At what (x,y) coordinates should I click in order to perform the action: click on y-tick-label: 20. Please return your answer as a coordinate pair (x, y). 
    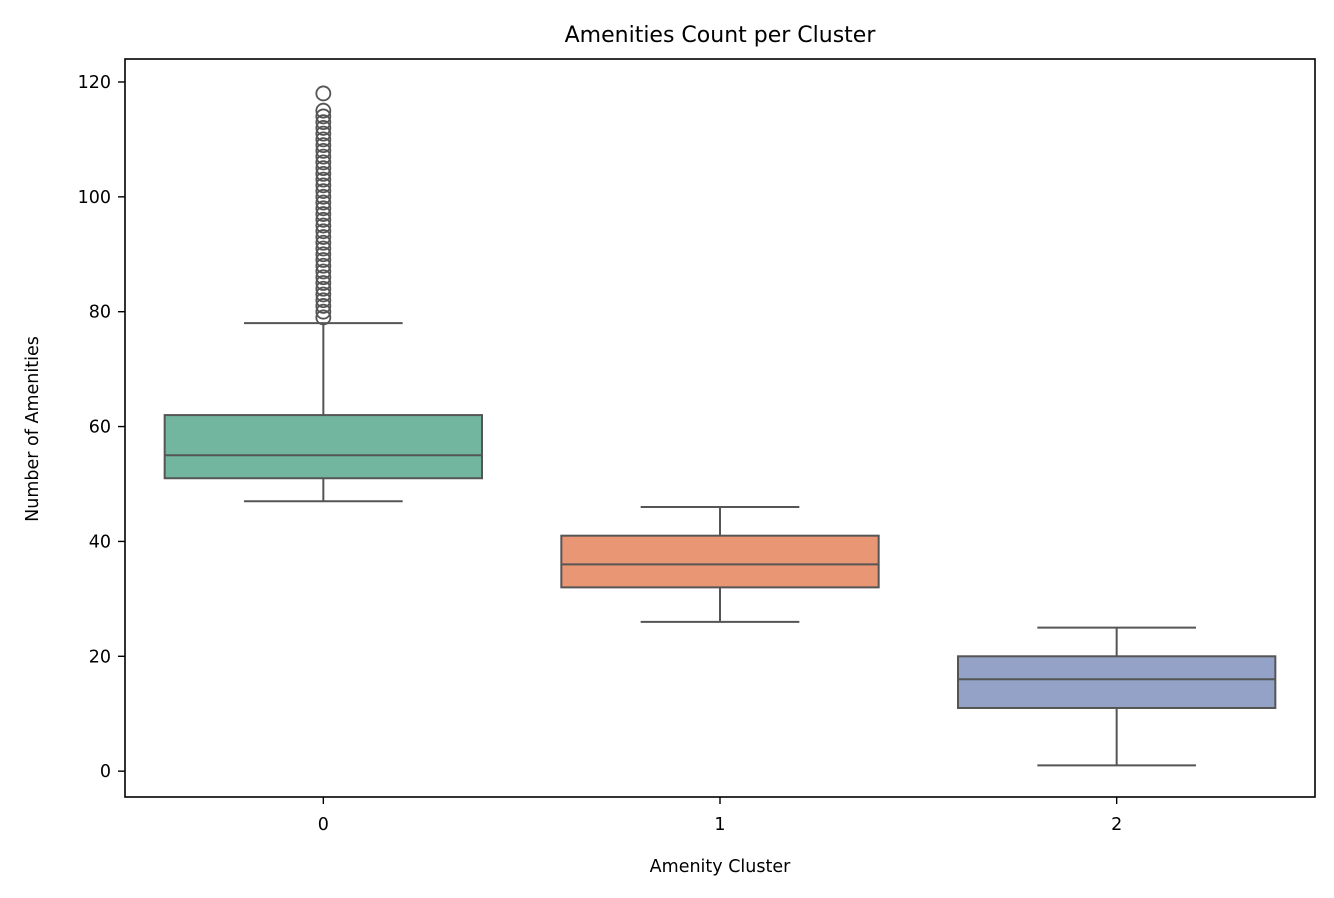
    Looking at the image, I should click on (100, 657).